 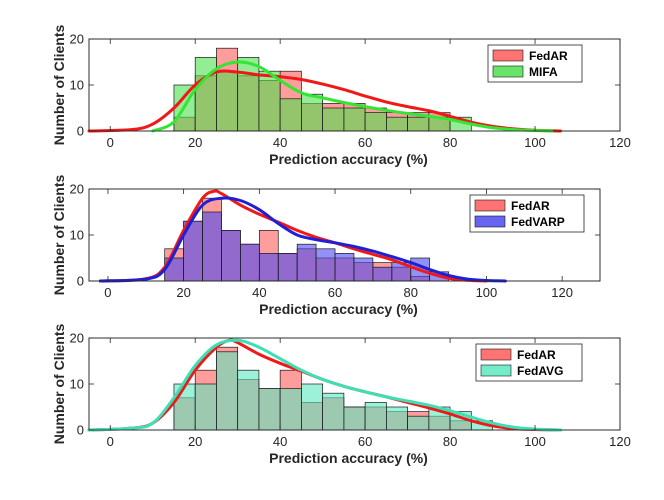 I want to click on density-curve-fedvarp, so click(x=302, y=239).